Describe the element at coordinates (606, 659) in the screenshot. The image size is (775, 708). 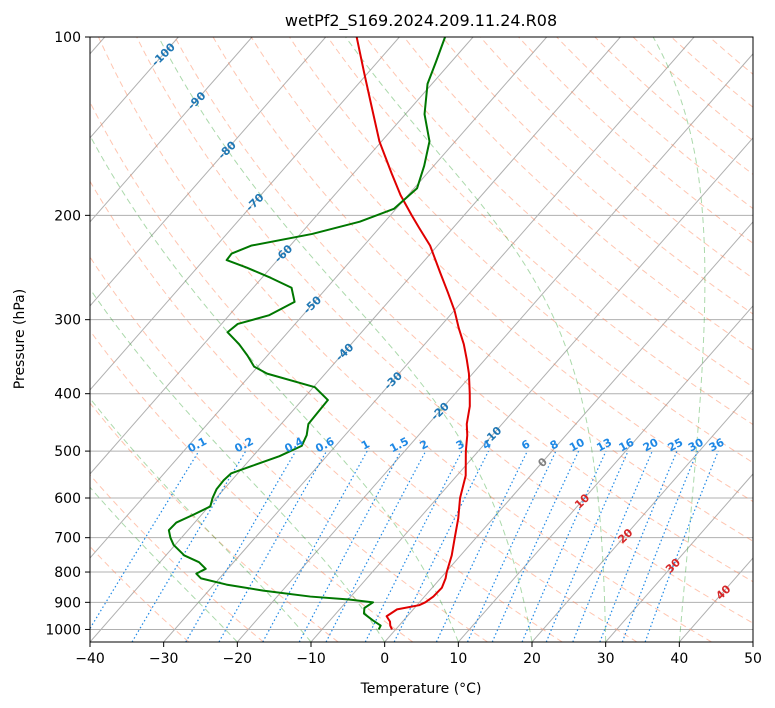
I see `x-tick-label: 30` at that location.